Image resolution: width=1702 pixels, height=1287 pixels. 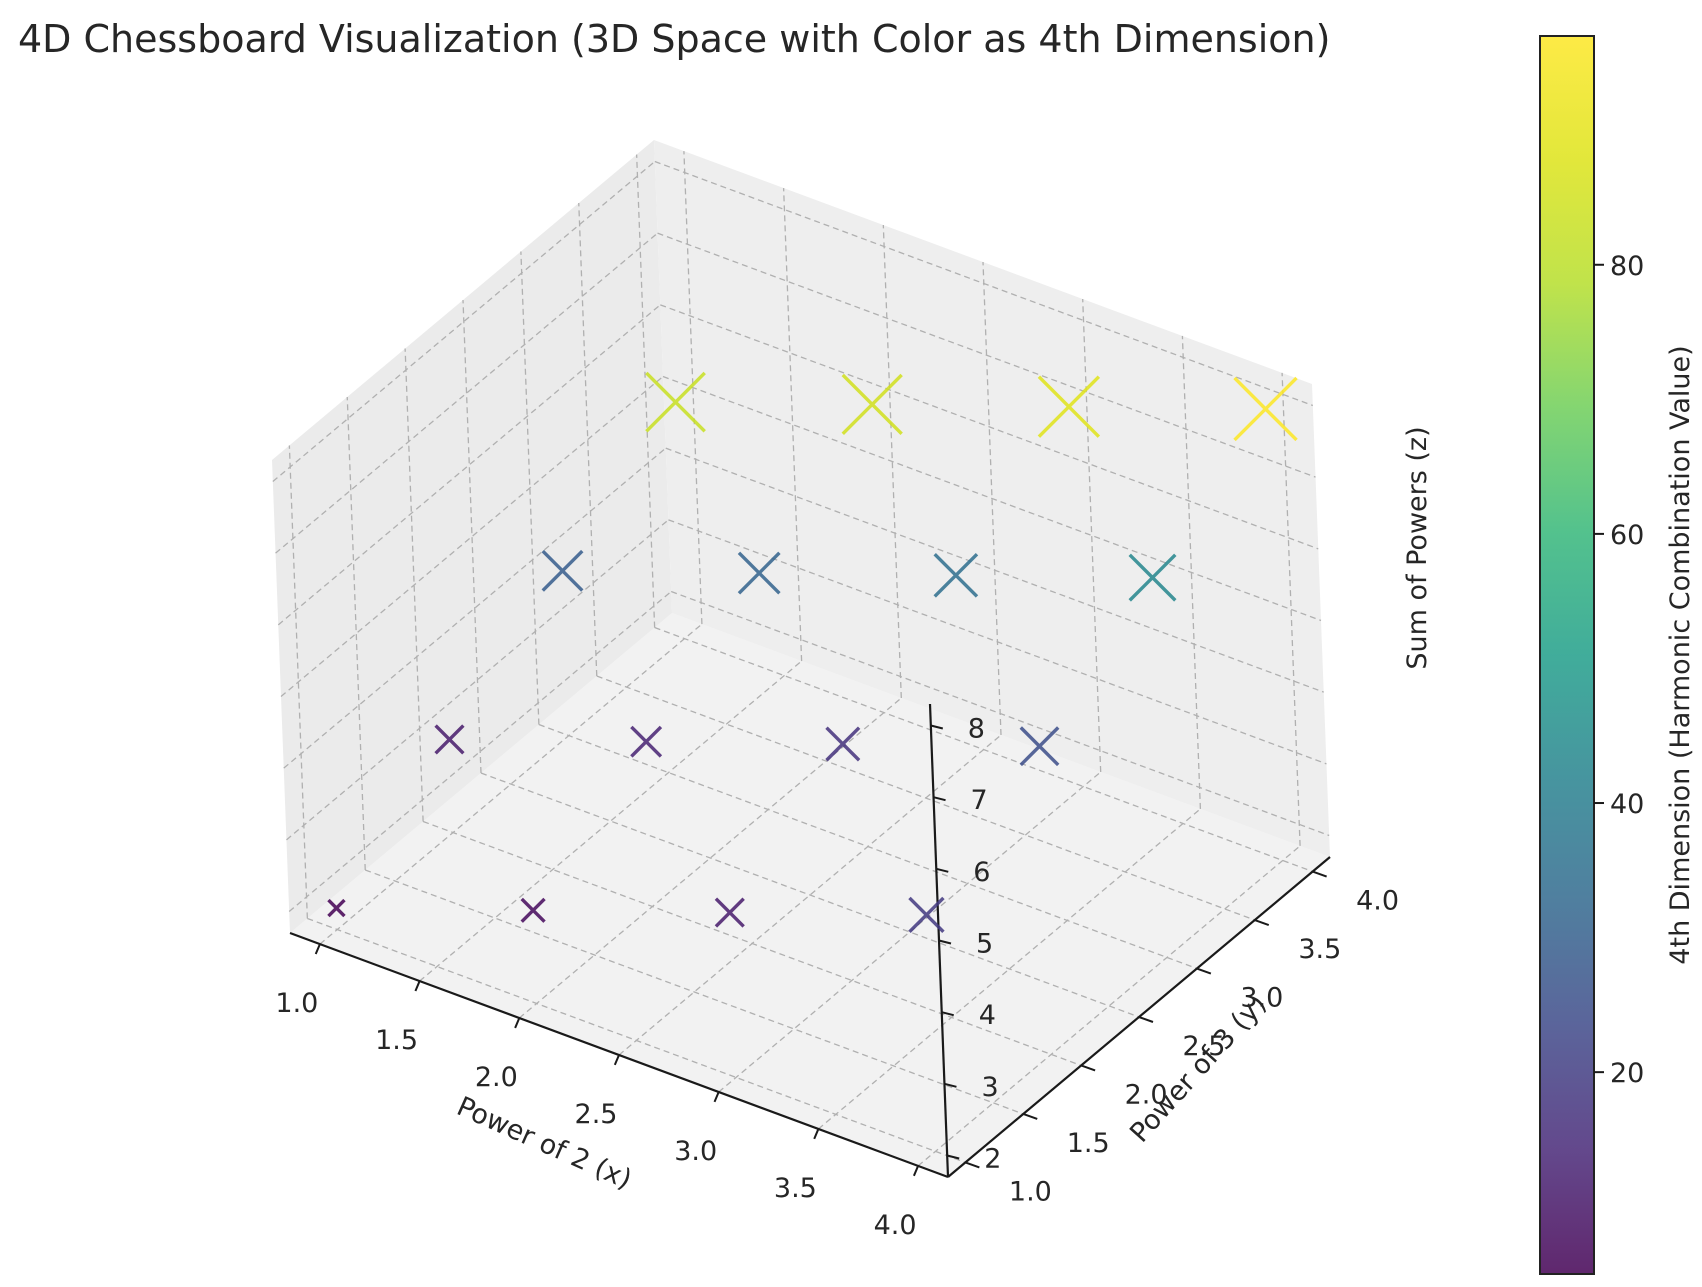 I want to click on y-tick-label: 3.5, so click(x=1319, y=949).